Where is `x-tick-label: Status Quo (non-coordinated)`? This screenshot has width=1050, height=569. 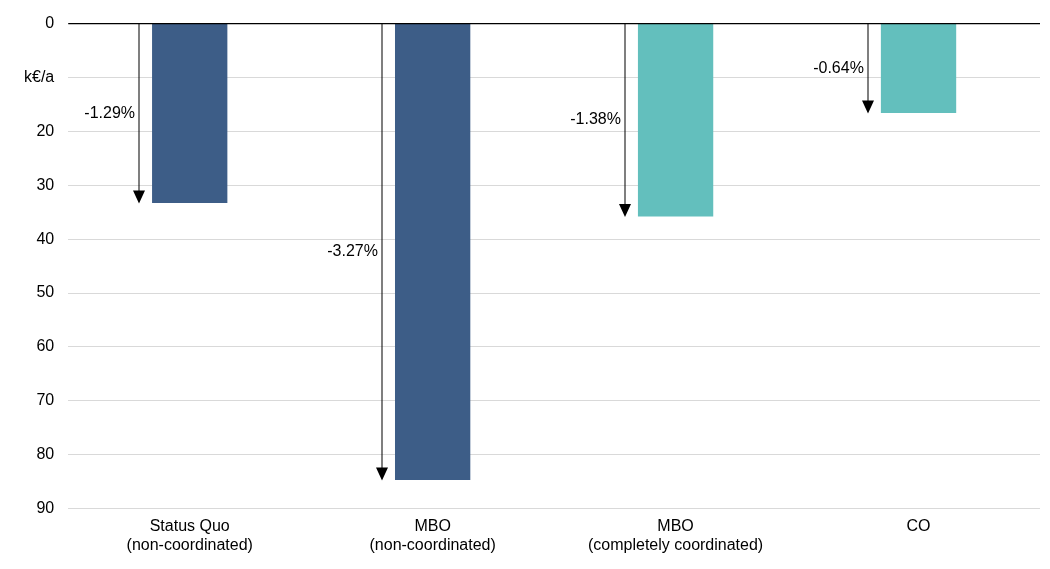
x-tick-label: Status Quo (non-coordinated) is located at coordinates (189, 534).